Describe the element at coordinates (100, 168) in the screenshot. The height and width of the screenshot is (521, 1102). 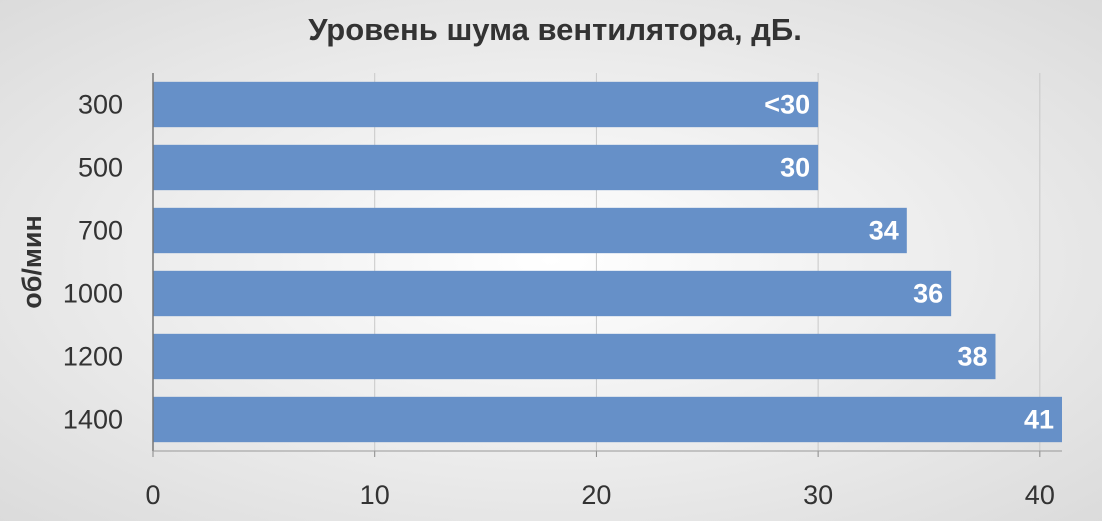
I see `y-tick-label: 500` at that location.